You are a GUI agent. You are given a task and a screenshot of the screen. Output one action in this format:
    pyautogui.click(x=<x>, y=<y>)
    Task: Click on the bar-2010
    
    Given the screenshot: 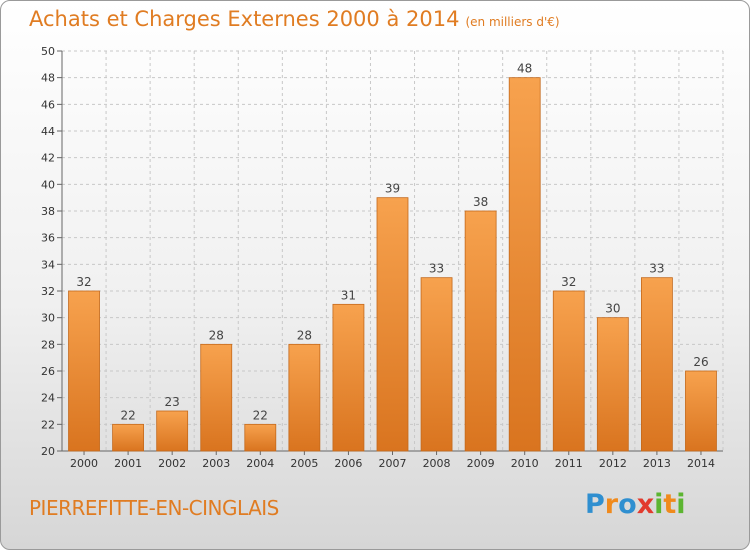 What is the action you would take?
    pyautogui.click(x=524, y=264)
    